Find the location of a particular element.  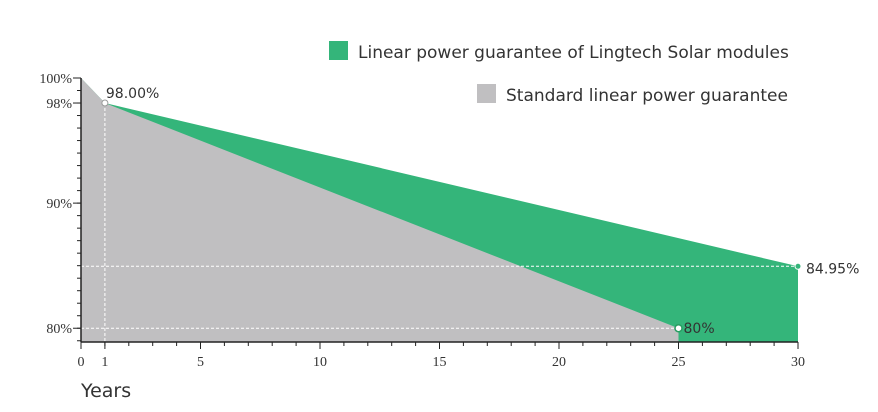

annotation-label: 80% is located at coordinates (699, 329).